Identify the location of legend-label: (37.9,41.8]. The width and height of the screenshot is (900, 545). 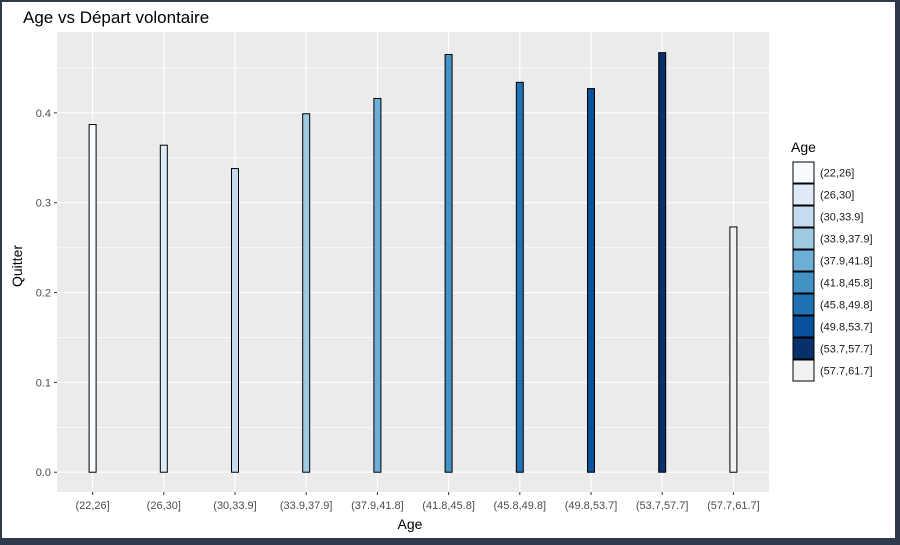
(846, 262).